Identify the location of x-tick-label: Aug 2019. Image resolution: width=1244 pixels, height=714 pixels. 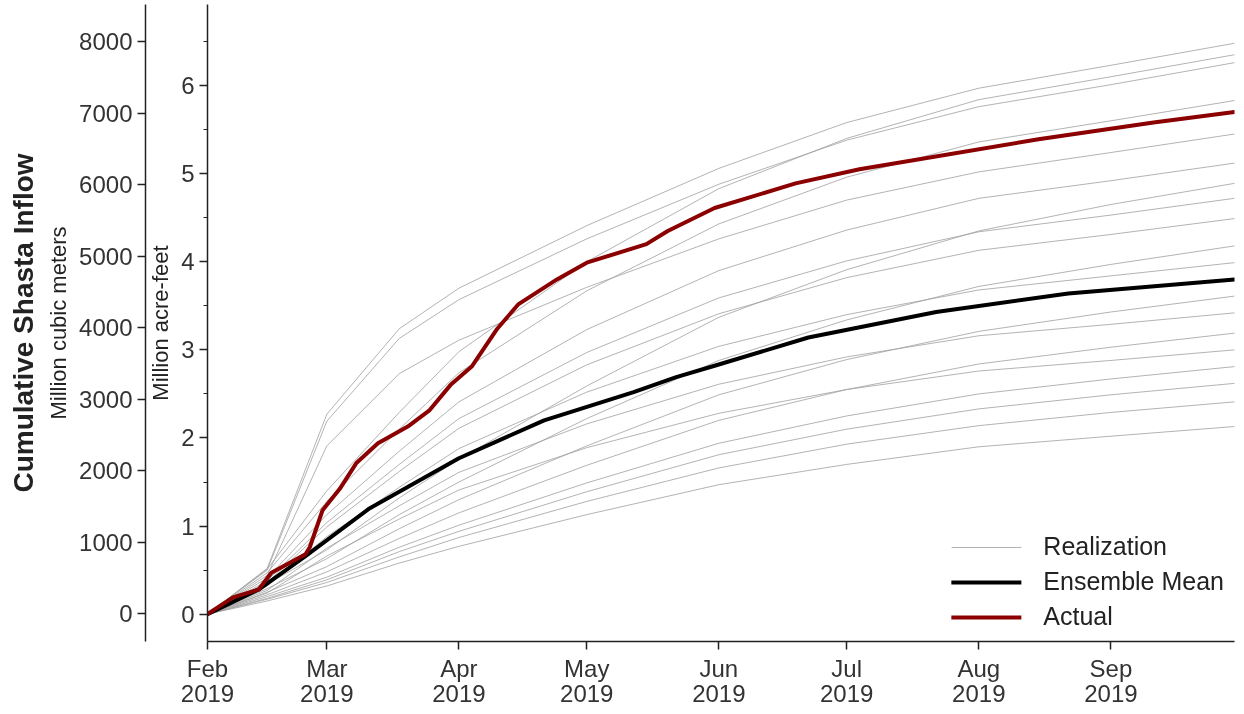
(979, 681).